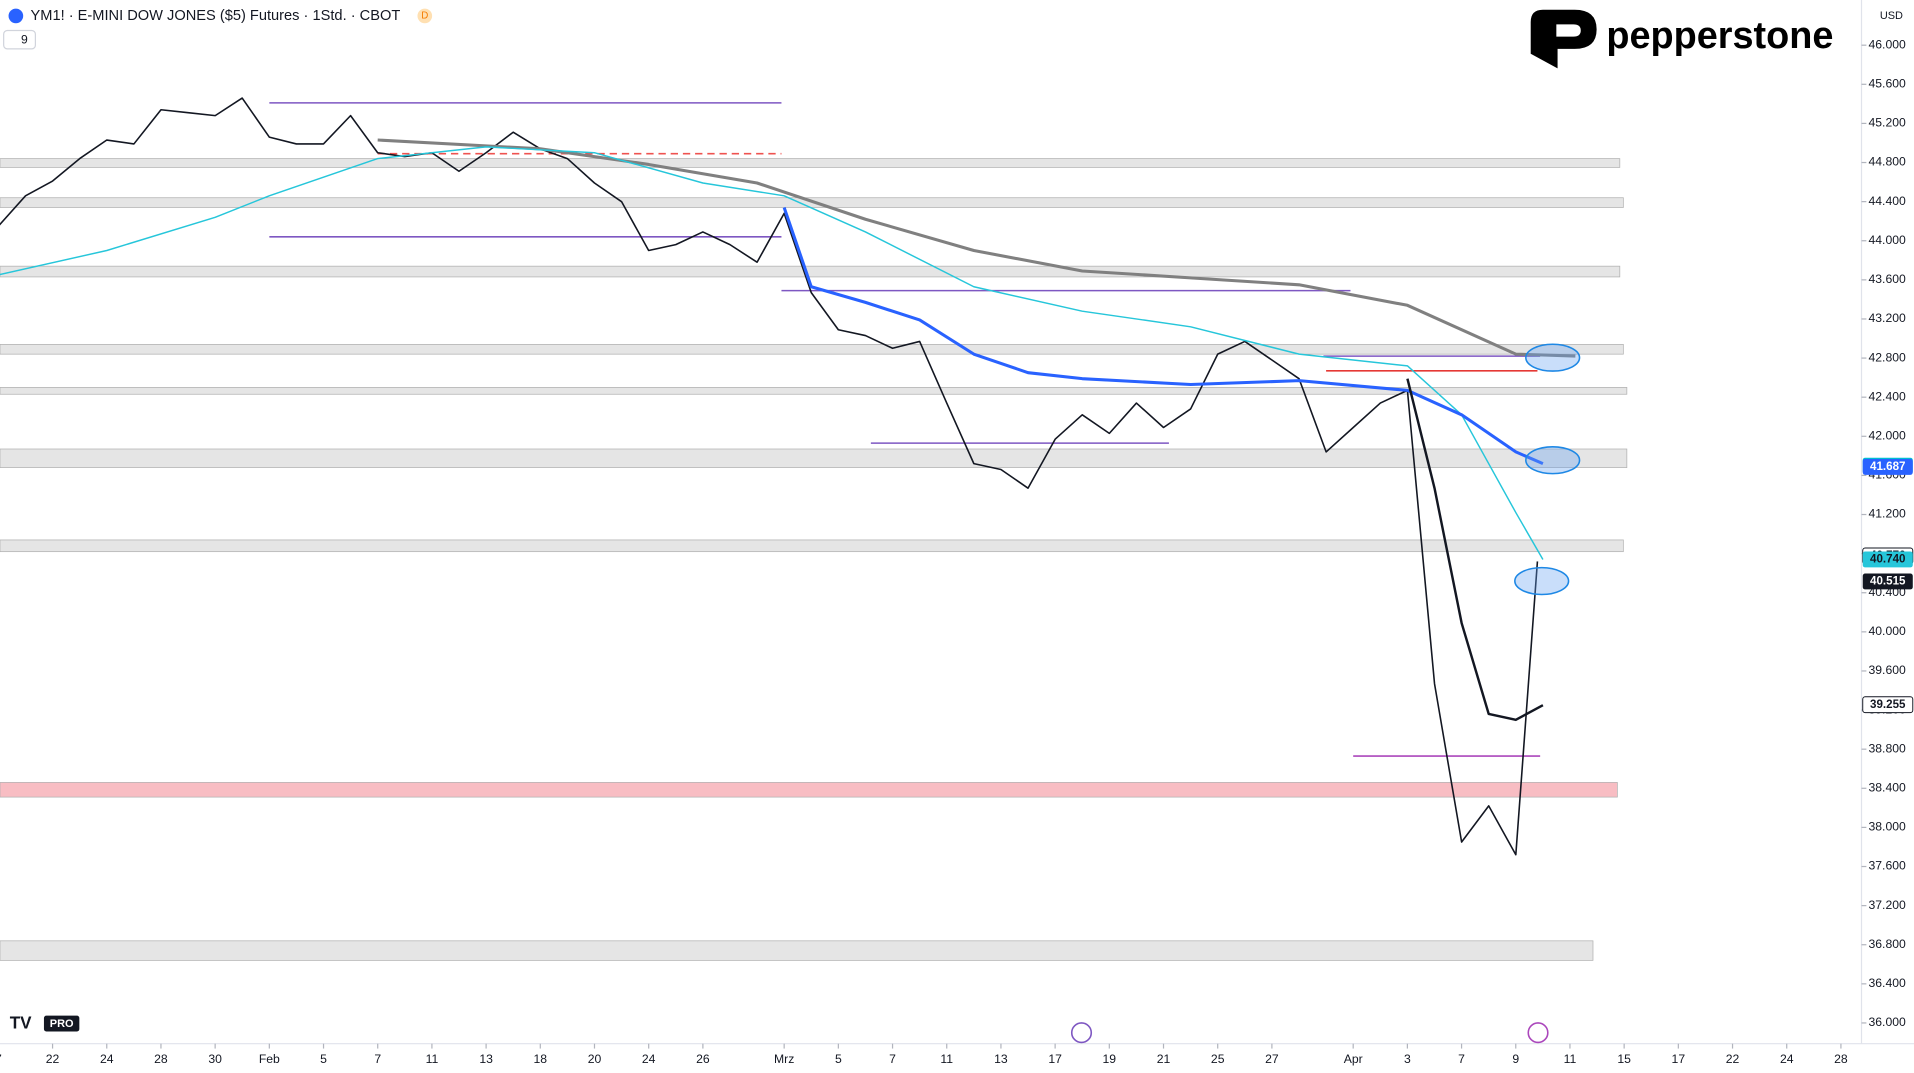 The width and height of the screenshot is (1914, 1073). Describe the element at coordinates (1887, 866) in the screenshot. I see `y-tick-label: 37.600` at that location.